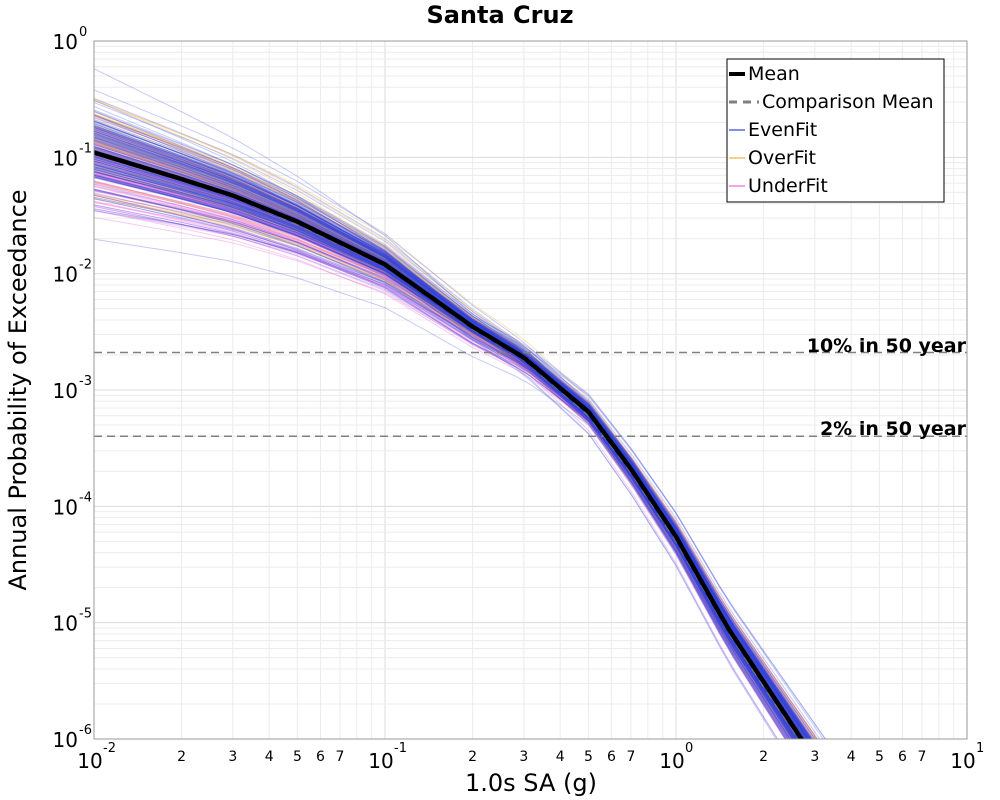 This screenshot has height=800, width=1000. I want to click on x-minor-tick-label: 6, so click(320, 757).